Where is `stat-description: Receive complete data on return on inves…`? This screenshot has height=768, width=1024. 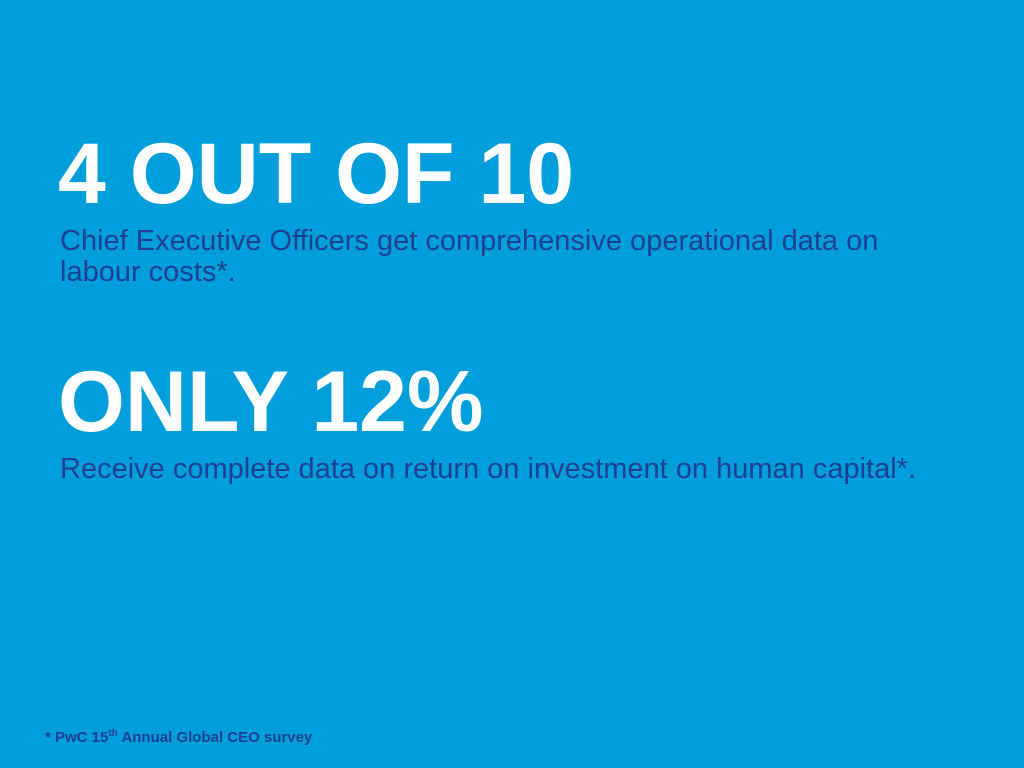 stat-description: Receive complete data on return on inves… is located at coordinates (488, 469).